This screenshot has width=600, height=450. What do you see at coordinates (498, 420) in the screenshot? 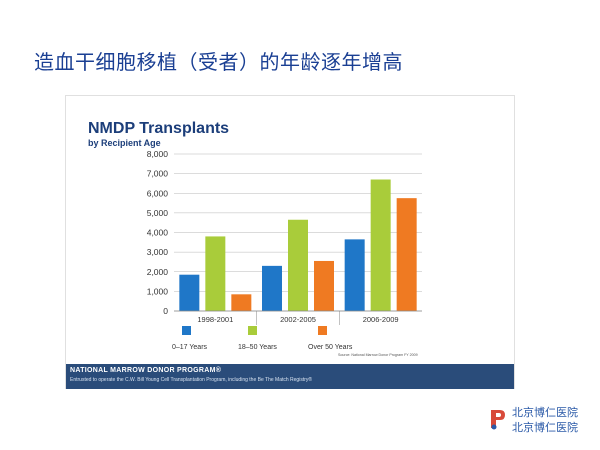
I see `hospital-logo-icon` at bounding box center [498, 420].